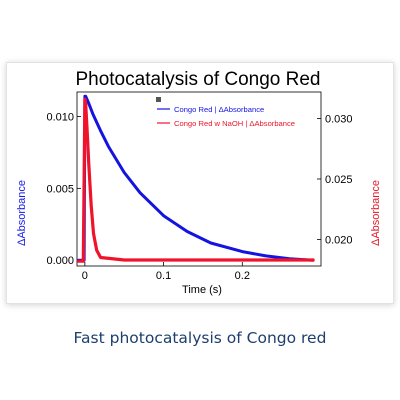  What do you see at coordinates (219, 109) in the screenshot?
I see `legend-entry-congo-red: Congo Red | ΔAbsorbance` at bounding box center [219, 109].